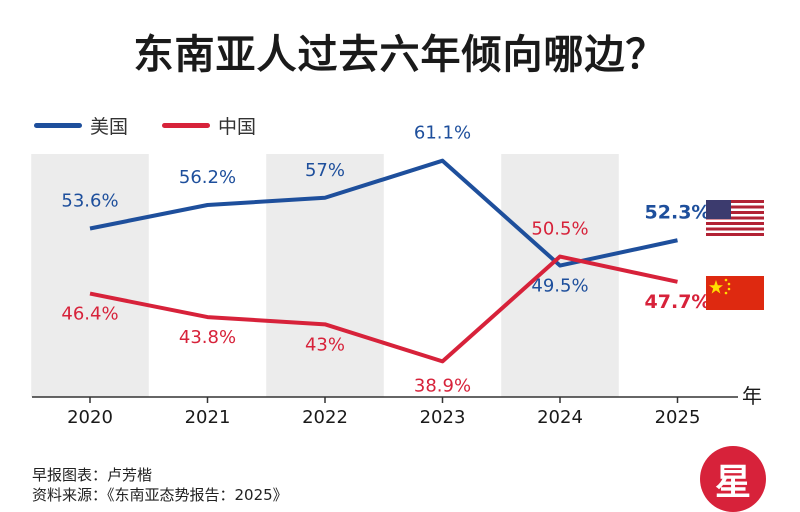 The width and height of the screenshot is (800, 512). I want to click on x-tick-label-2020: 2020, so click(90, 417).